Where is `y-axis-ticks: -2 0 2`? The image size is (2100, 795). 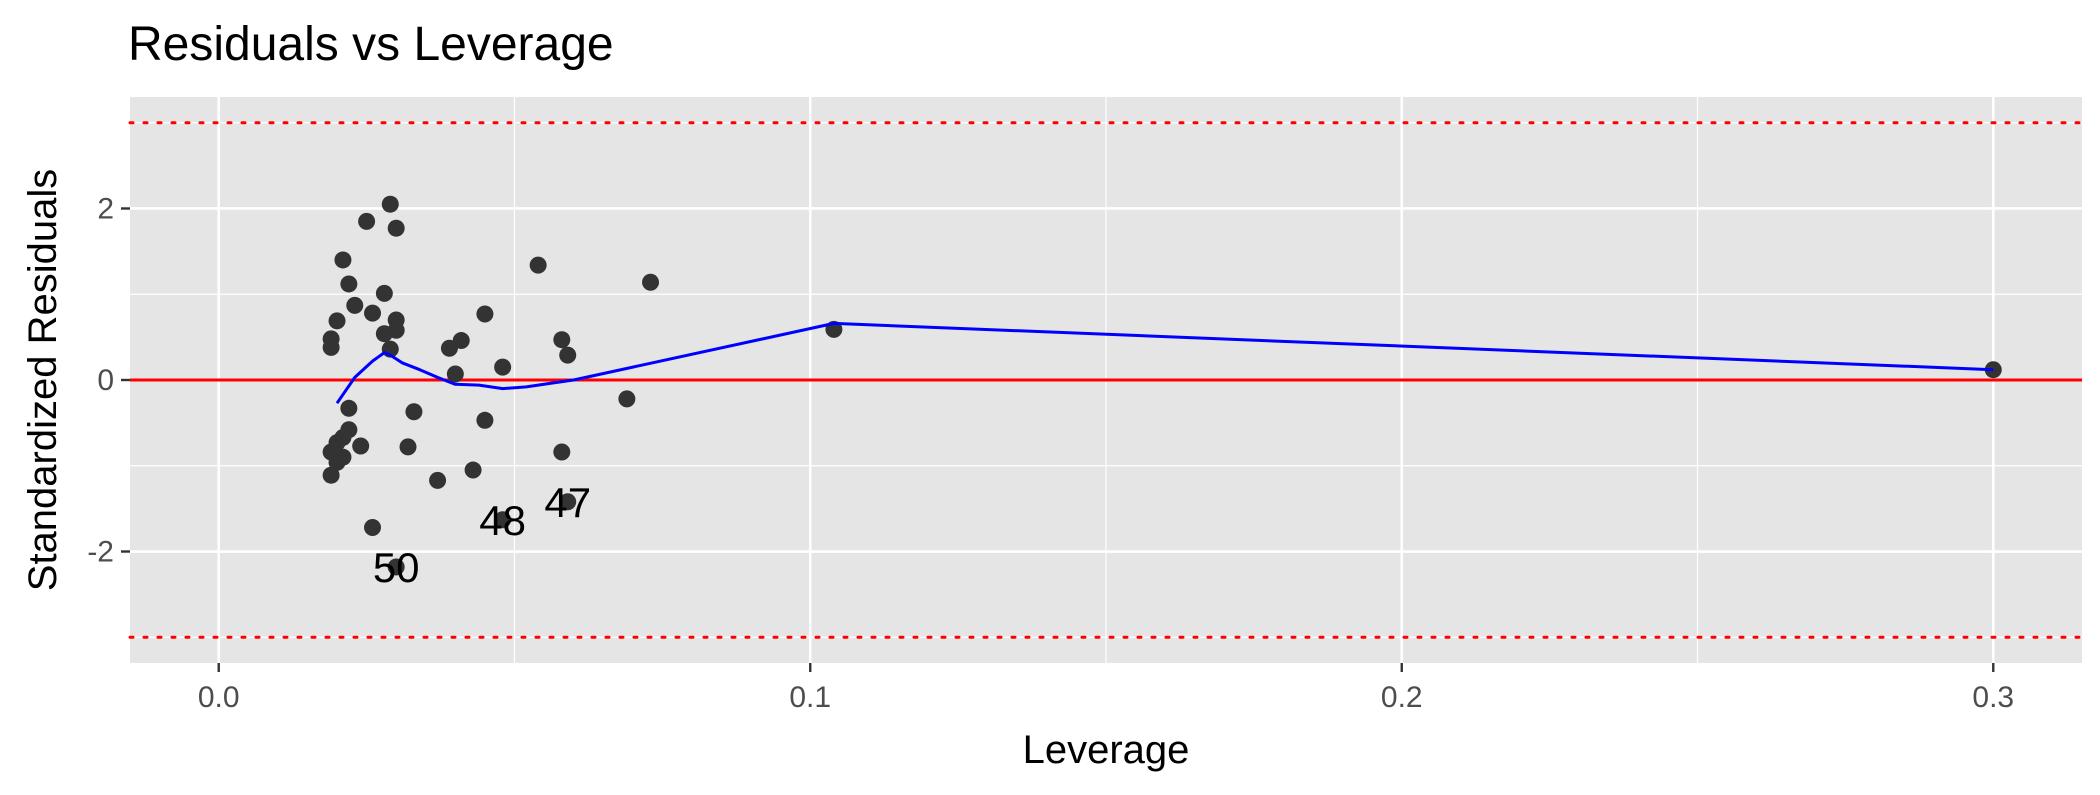 y-axis-ticks: -2 0 2 is located at coordinates (108, 380).